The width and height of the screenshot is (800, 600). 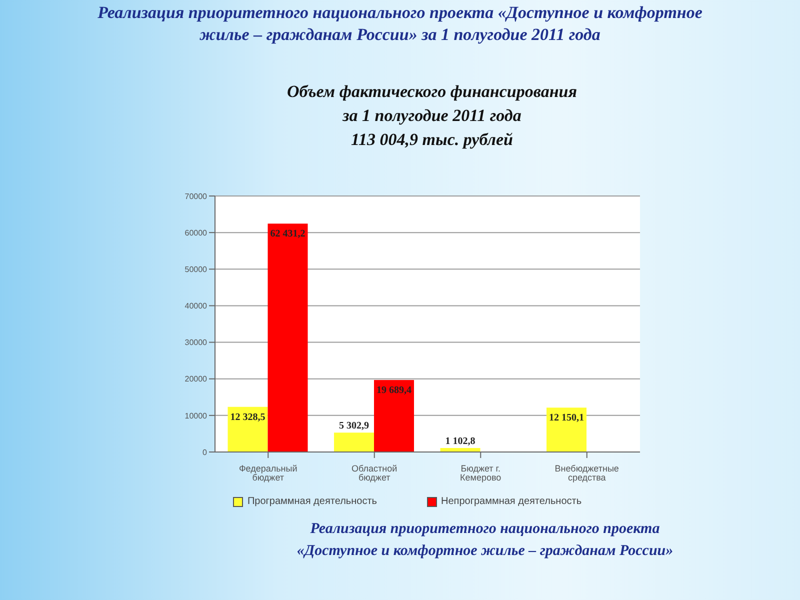 I want to click on x-tick-label: Областной бюджет, so click(x=375, y=472).